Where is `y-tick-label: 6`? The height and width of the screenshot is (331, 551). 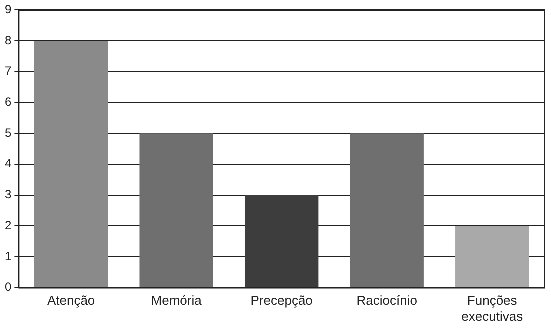
y-tick-label: 6 is located at coordinates (8, 102).